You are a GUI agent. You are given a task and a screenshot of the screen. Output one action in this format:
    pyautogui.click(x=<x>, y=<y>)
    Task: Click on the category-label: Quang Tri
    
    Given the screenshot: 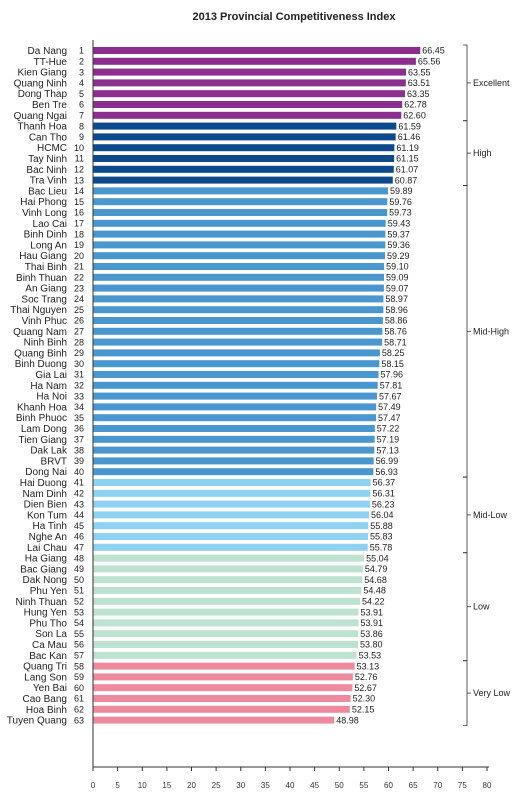 What is the action you would take?
    pyautogui.click(x=45, y=667)
    